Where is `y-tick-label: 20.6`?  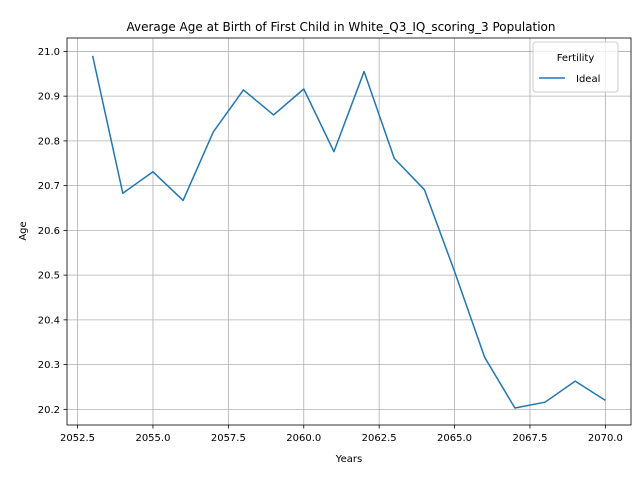 y-tick-label: 20.6 is located at coordinates (49, 231).